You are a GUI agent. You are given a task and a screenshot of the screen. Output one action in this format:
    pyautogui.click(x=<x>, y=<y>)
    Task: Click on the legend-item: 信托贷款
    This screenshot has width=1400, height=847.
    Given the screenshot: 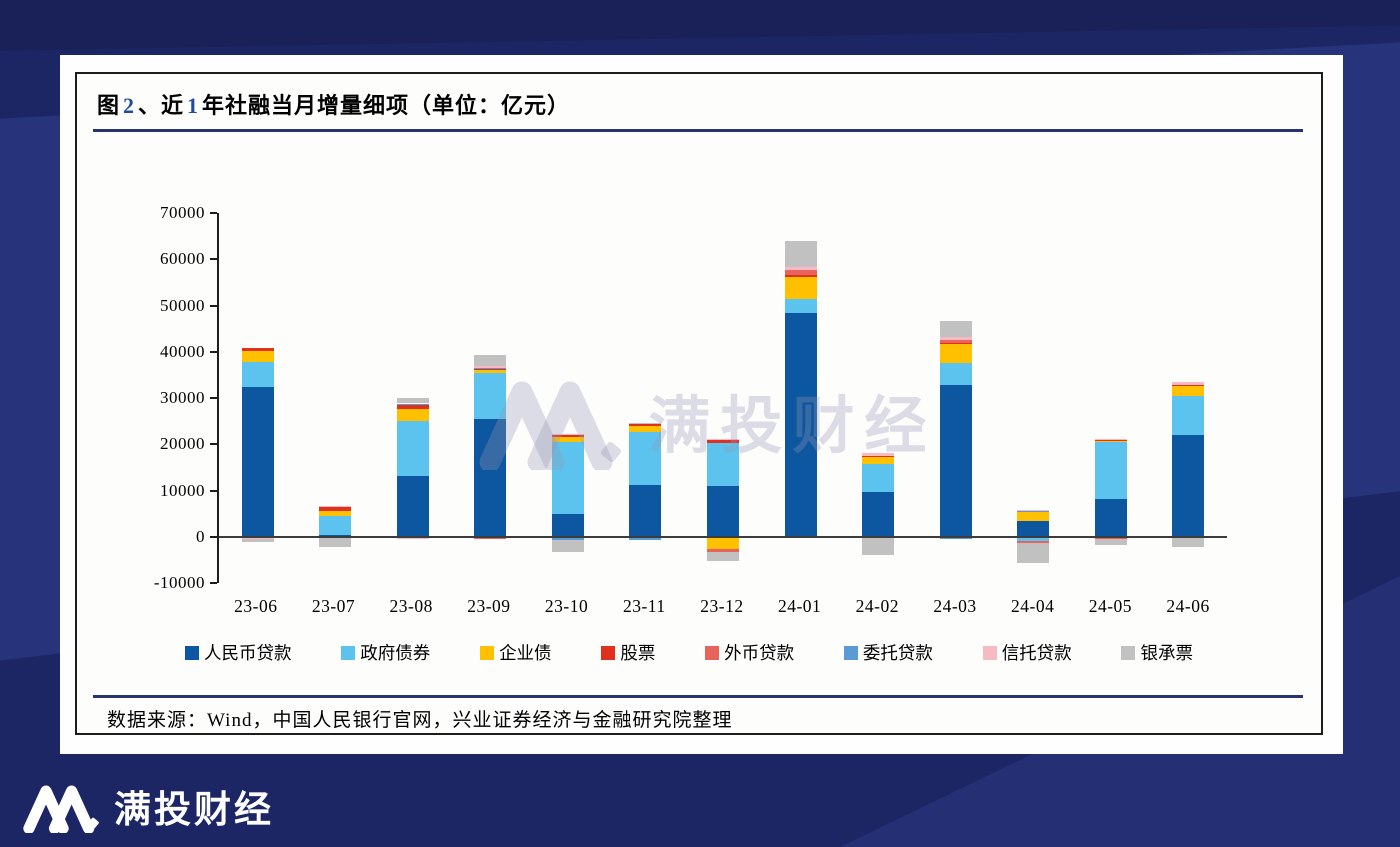 What is the action you would take?
    pyautogui.click(x=1027, y=652)
    